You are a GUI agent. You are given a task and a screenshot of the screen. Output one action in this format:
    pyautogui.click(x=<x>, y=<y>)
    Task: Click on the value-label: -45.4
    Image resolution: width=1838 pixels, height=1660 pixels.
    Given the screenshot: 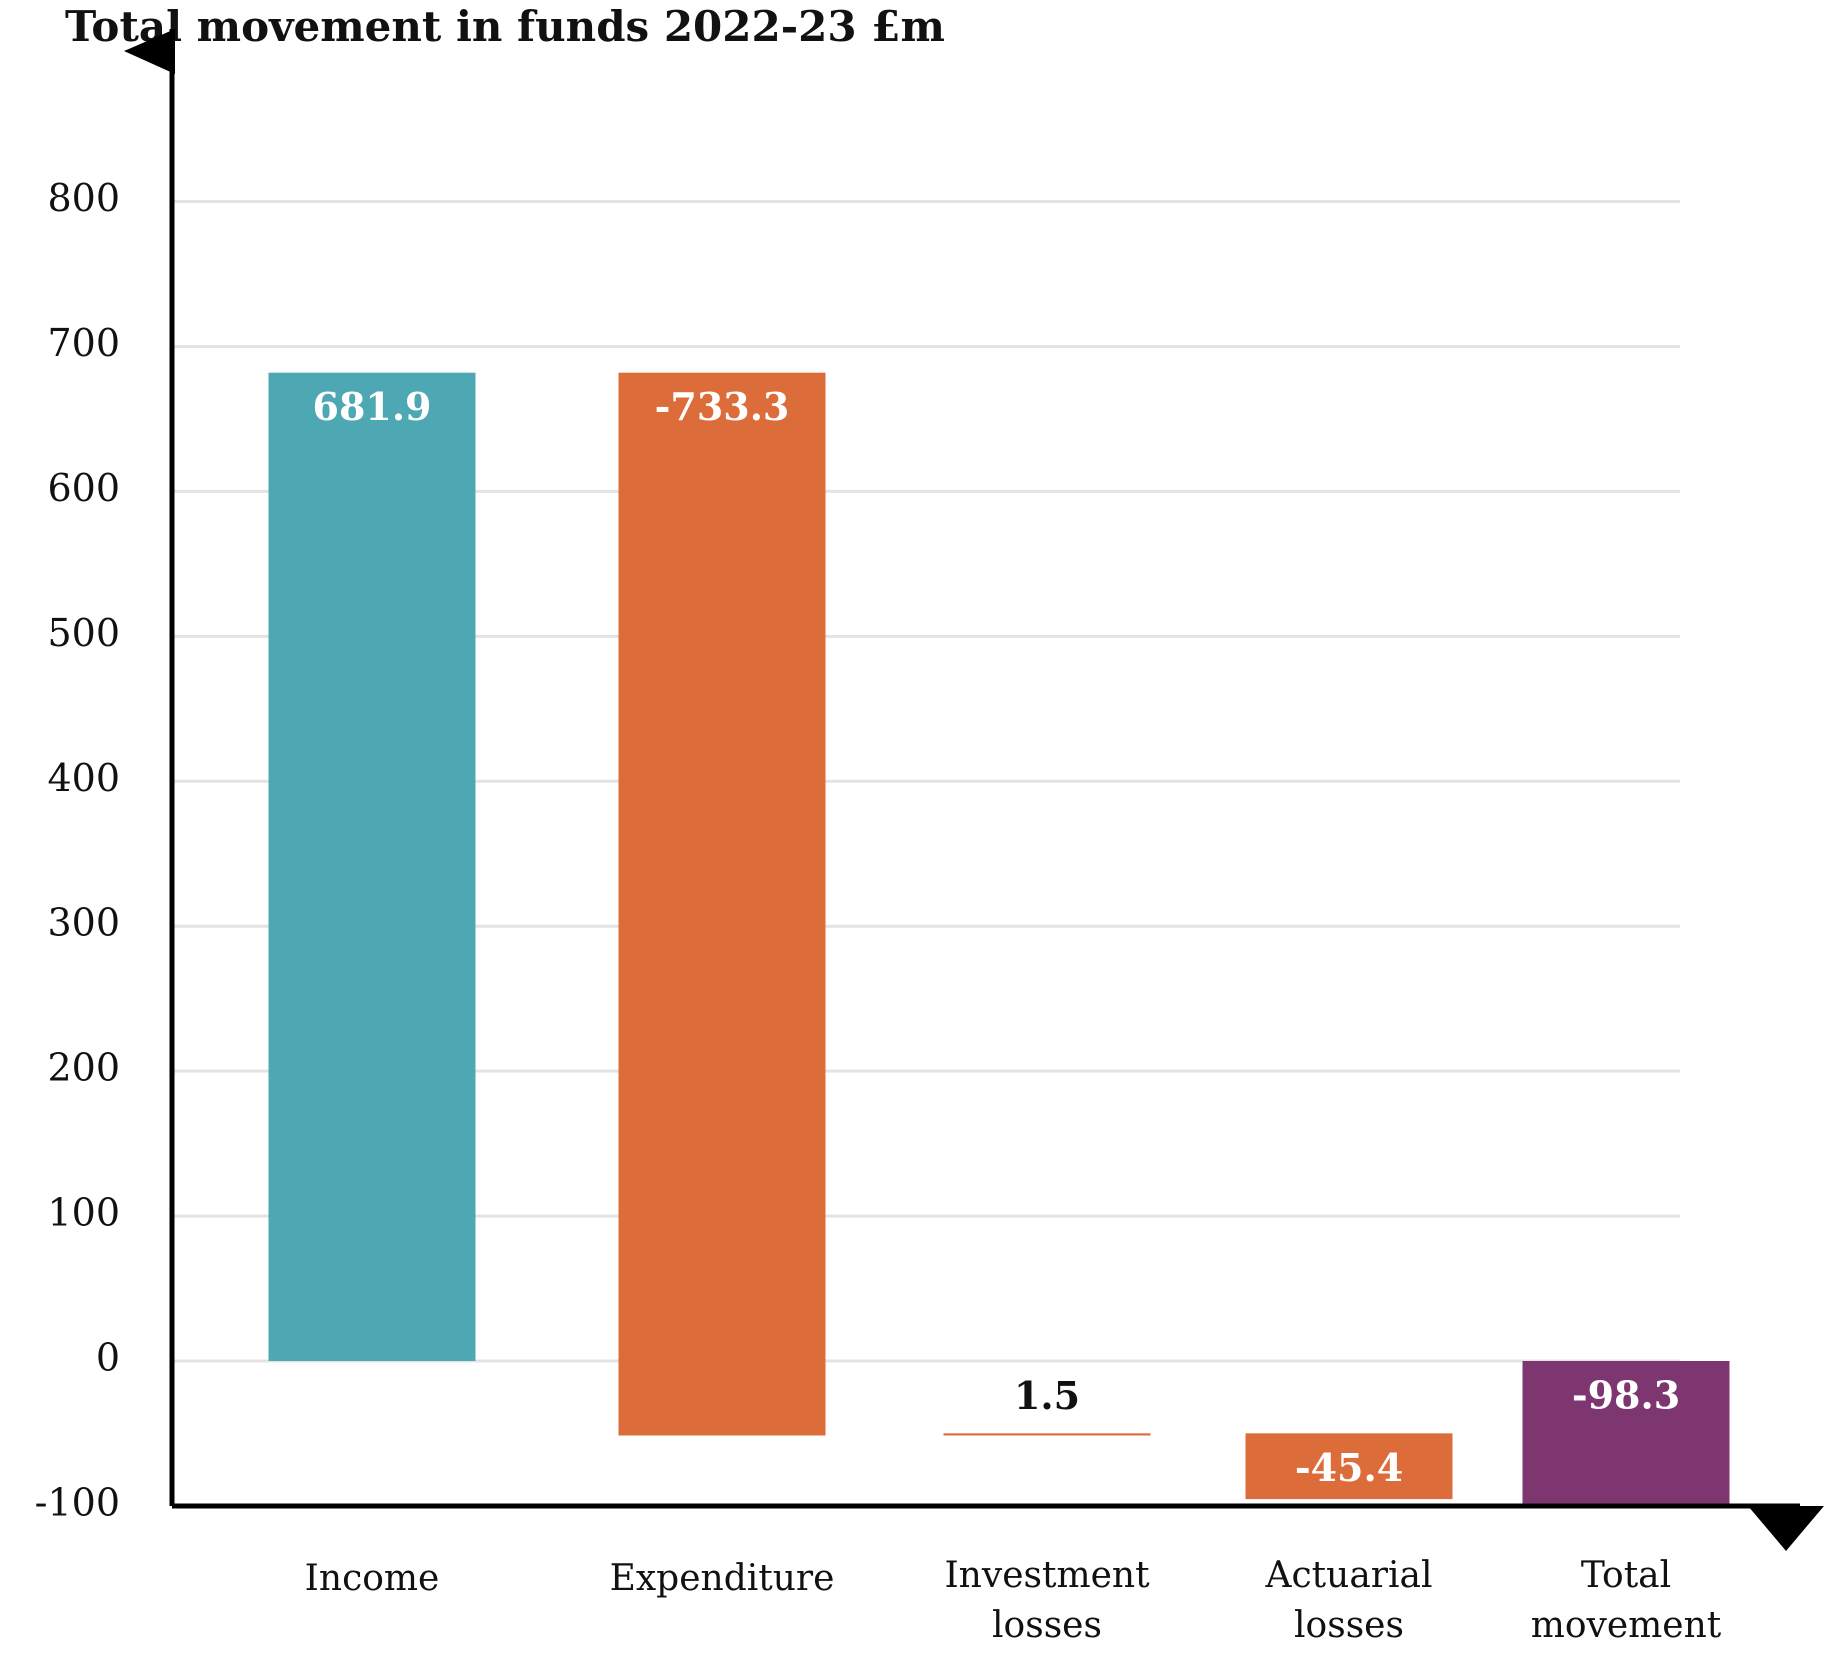 What is the action you would take?
    pyautogui.click(x=1349, y=1467)
    